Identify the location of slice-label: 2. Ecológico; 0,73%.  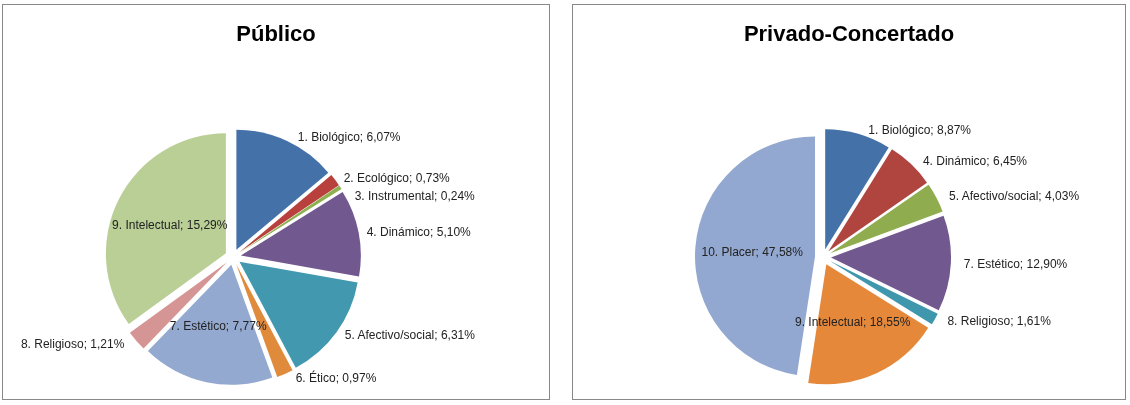
(397, 177).